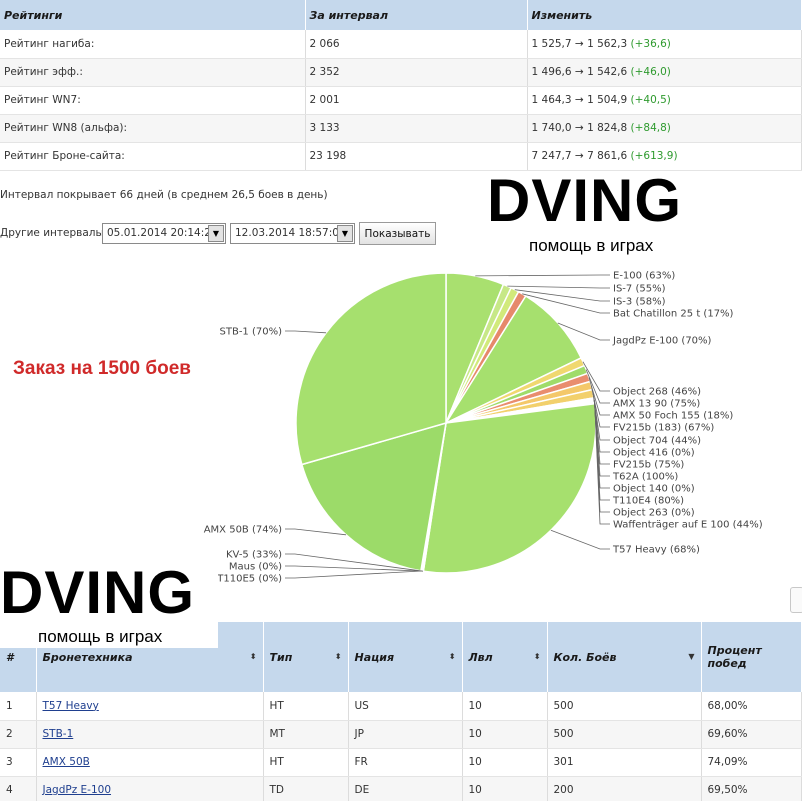 This screenshot has height=801, width=802. What do you see at coordinates (751, 657) in the screenshot?
I see `col-winrate: Процент побед` at bounding box center [751, 657].